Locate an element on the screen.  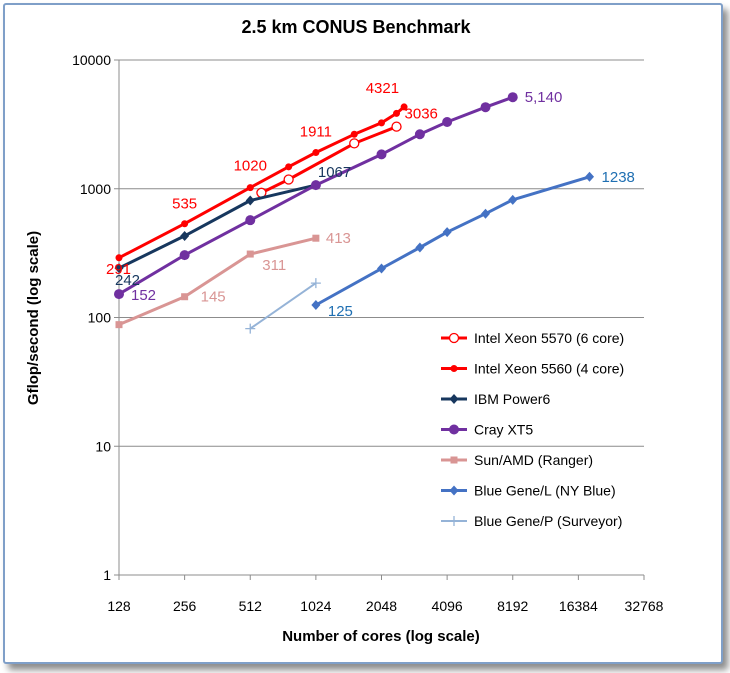
data-label: 1238 is located at coordinates (618, 177).